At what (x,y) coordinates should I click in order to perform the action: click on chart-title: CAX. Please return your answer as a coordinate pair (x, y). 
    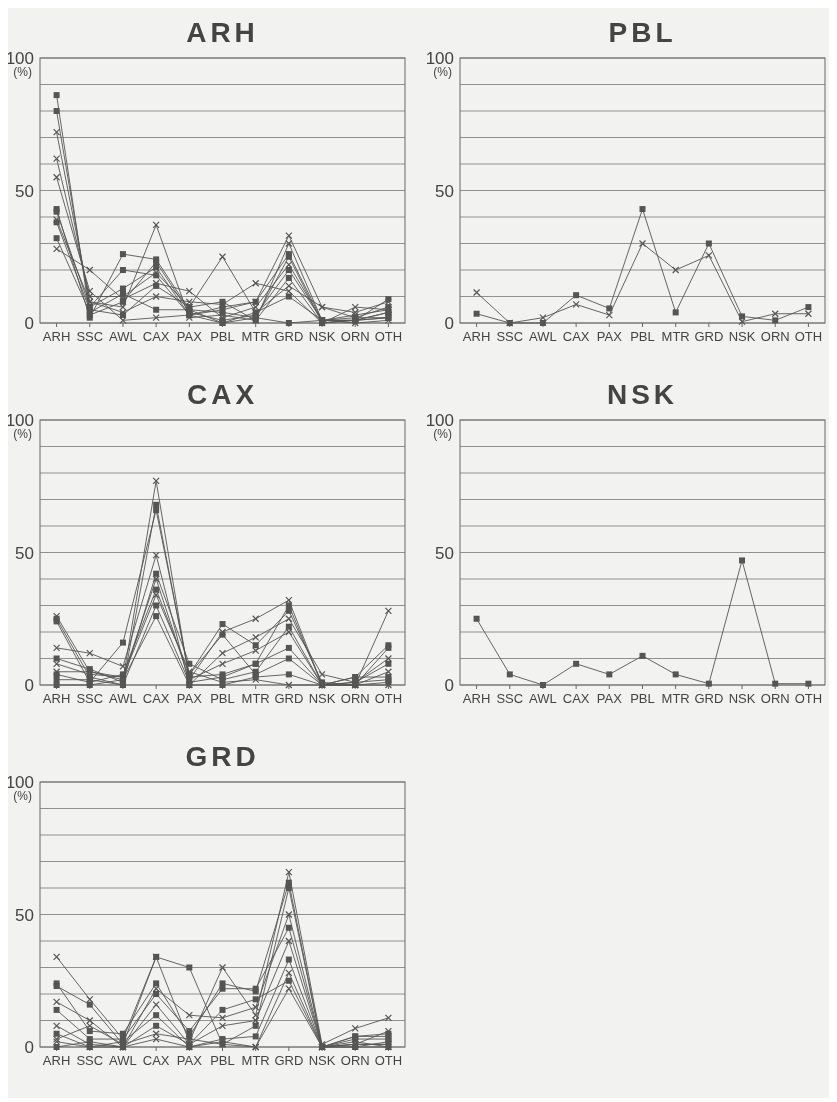
    Looking at the image, I should click on (222, 394).